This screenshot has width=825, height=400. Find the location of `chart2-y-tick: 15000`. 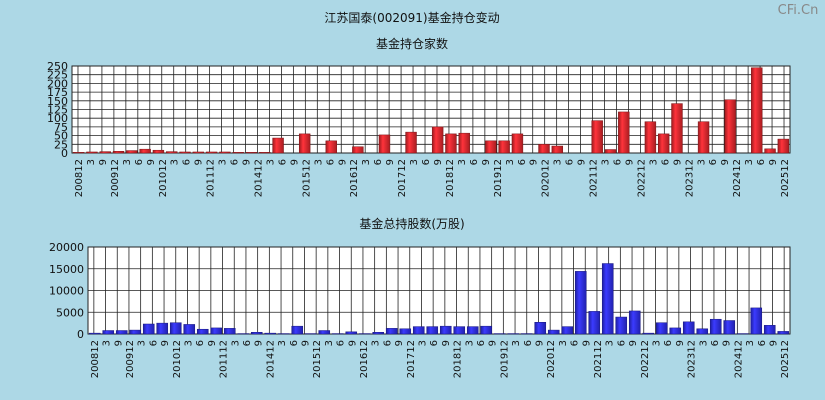

chart2-y-tick: 15000 is located at coordinates (66, 269).